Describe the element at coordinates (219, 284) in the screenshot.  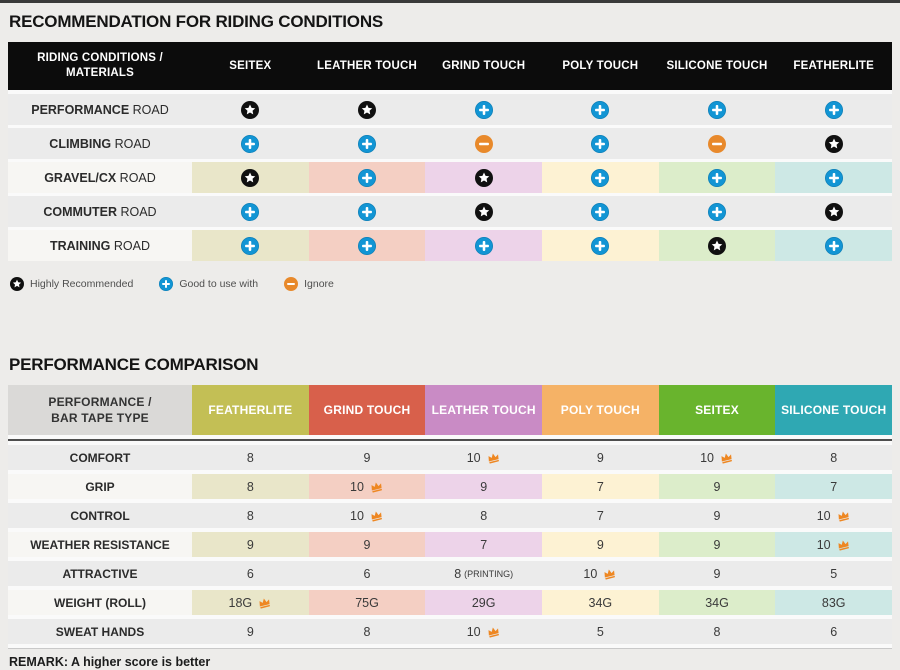
I see `legend-label: Good to use with` at that location.